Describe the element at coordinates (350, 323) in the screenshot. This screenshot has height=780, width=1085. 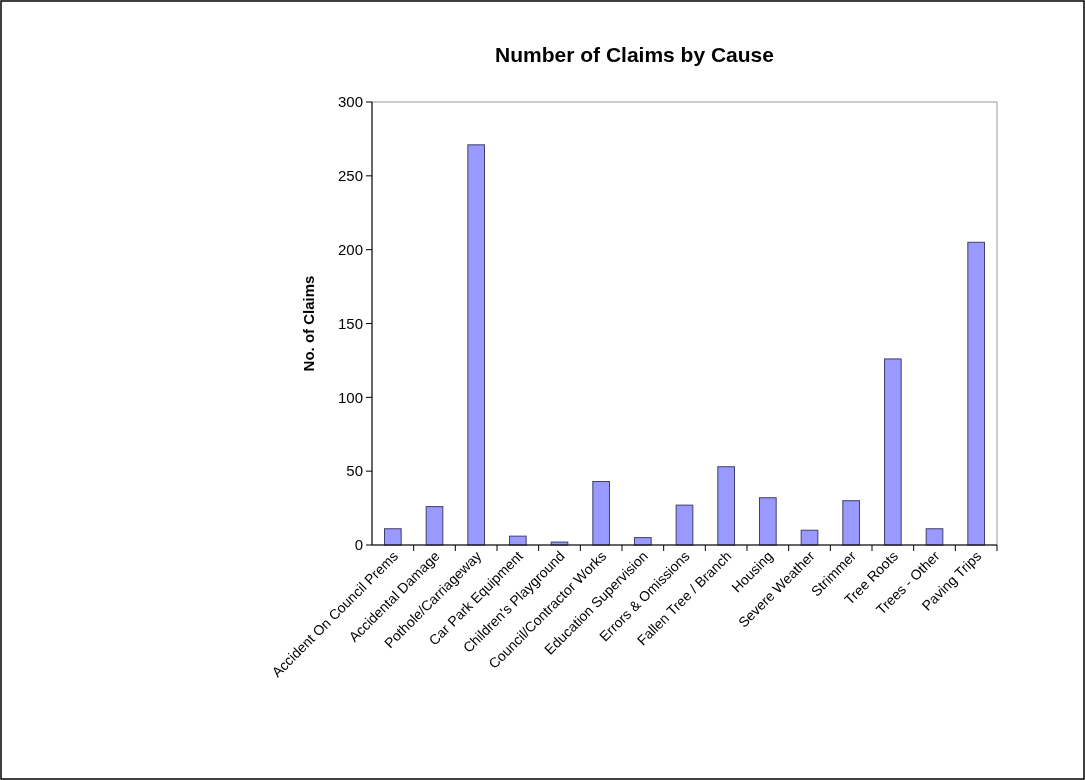
I see `y-tick-label: 150` at that location.